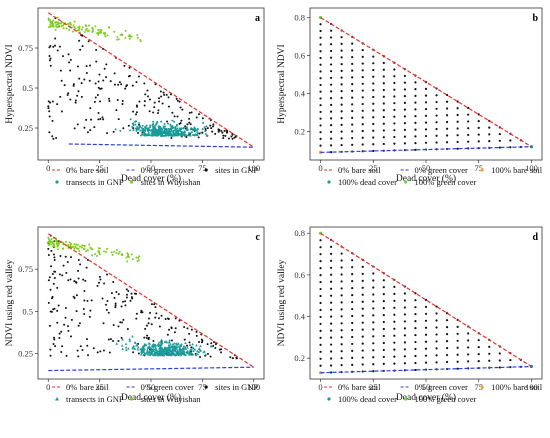 The width and height of the screenshot is (550, 438). Describe the element at coordinates (25, 354) in the screenshot. I see `y-tick-label: 0.25` at that location.